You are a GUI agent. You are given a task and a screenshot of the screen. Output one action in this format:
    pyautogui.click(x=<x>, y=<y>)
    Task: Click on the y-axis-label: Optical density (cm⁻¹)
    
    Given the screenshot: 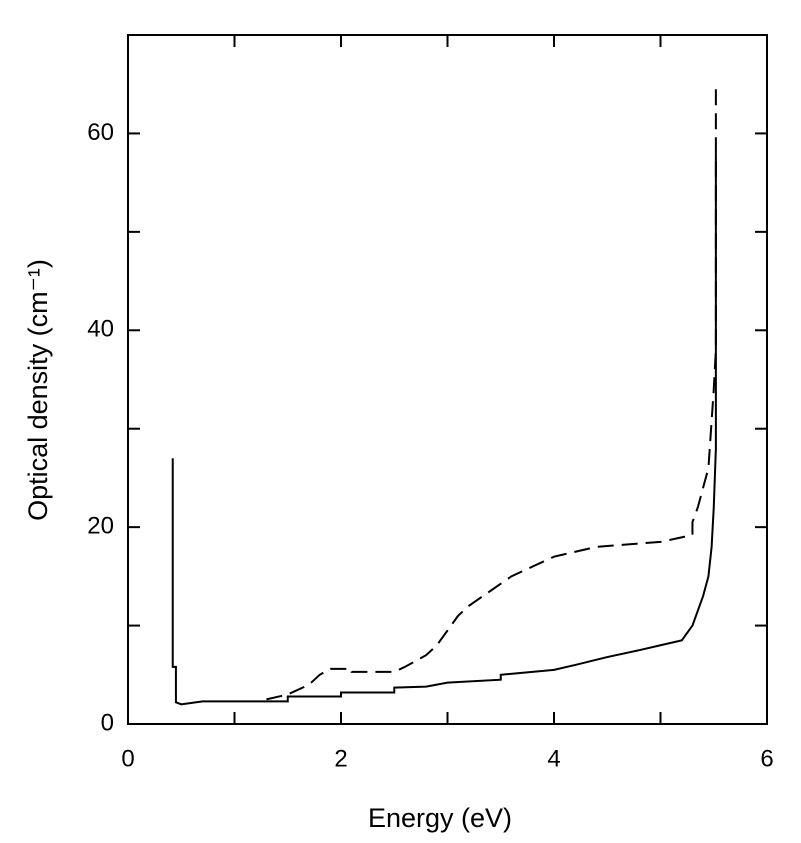 What is the action you would take?
    pyautogui.click(x=38, y=390)
    